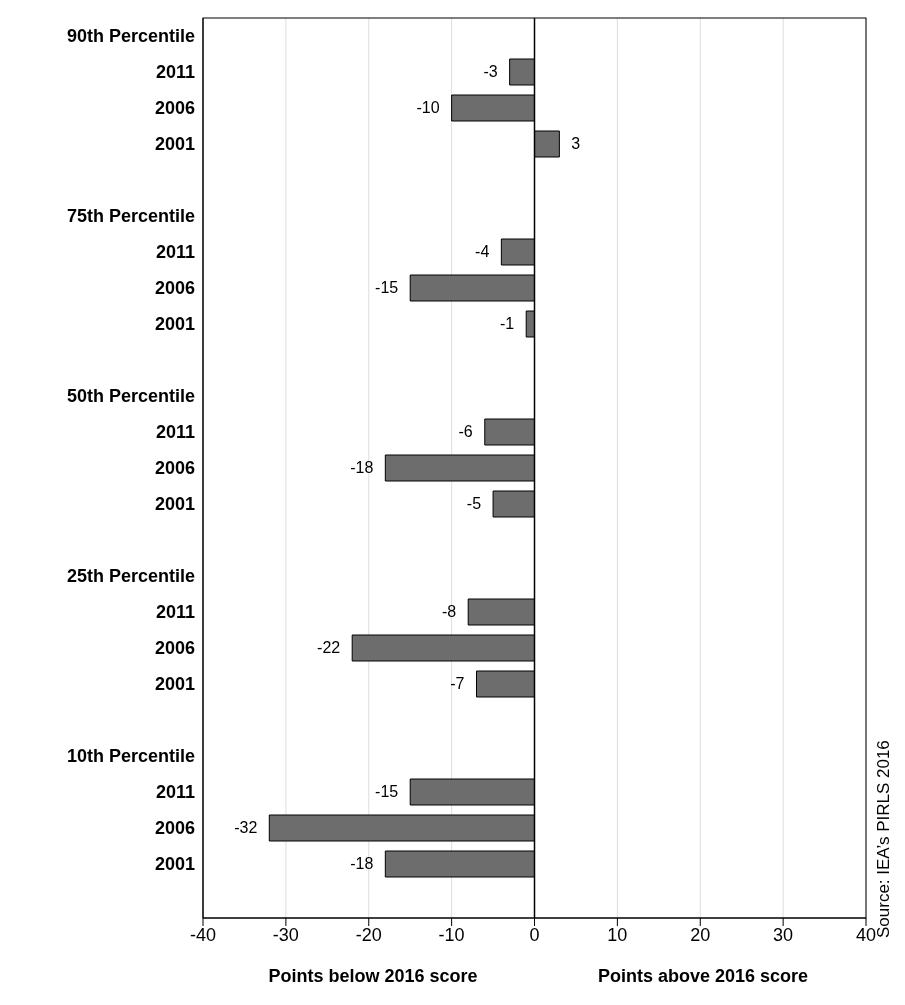  What do you see at coordinates (203, 934) in the screenshot?
I see `x-tick-label: -40` at bounding box center [203, 934].